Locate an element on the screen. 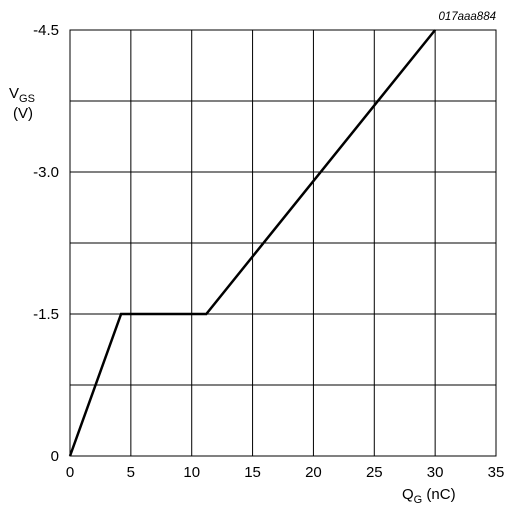  x-tick-label: 5 is located at coordinates (131, 472).